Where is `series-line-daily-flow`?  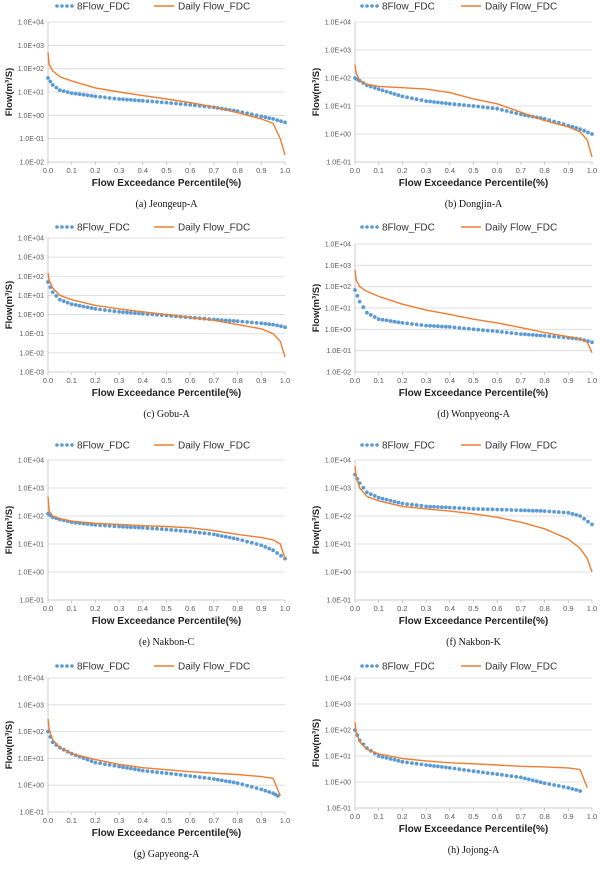
series-line-daily-flow is located at coordinates (471, 755).